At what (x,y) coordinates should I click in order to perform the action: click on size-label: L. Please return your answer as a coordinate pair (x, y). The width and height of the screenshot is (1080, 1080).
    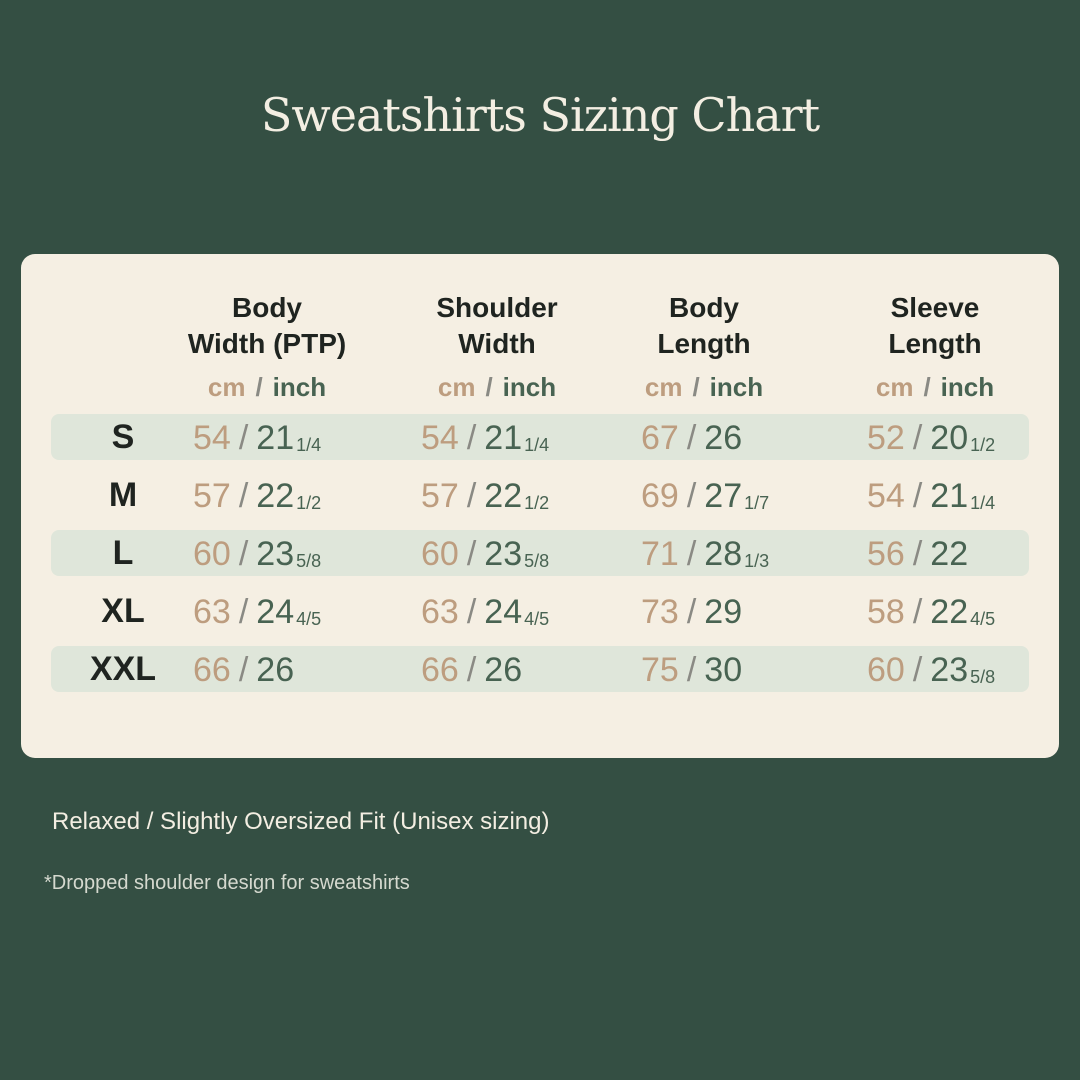
    Looking at the image, I should click on (123, 553).